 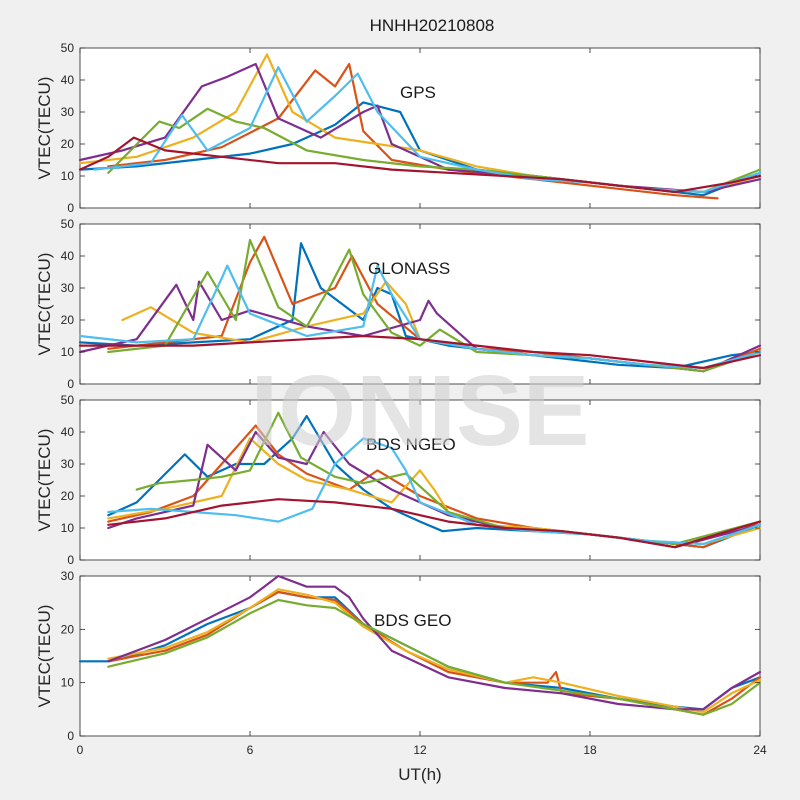 I want to click on x-tick-label: 18, so click(x=590, y=750).